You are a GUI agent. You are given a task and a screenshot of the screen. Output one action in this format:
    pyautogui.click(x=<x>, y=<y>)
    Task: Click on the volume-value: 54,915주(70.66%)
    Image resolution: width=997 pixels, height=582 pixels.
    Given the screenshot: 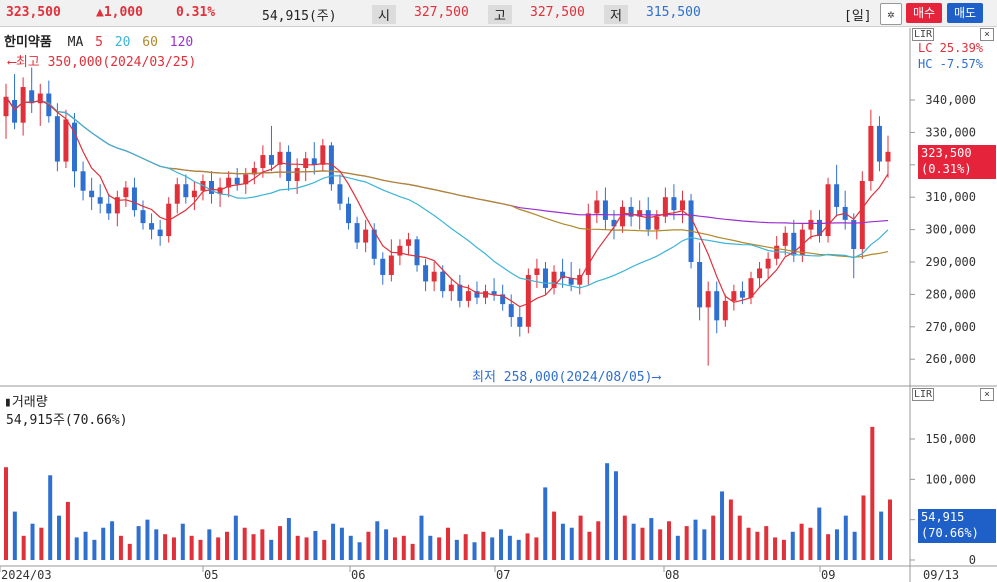 What is the action you would take?
    pyautogui.click(x=67, y=420)
    